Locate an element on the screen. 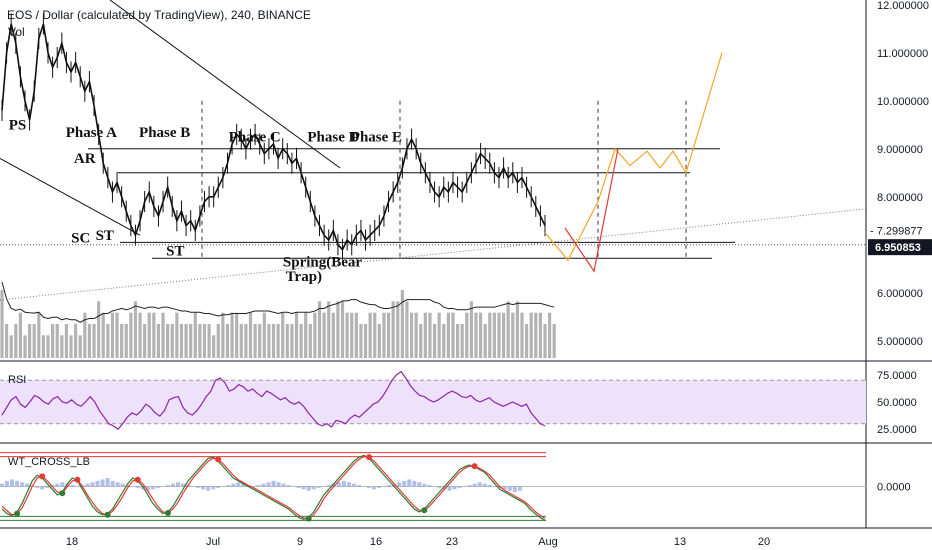 This screenshot has width=932, height=550. date-tick-label: 9 is located at coordinates (300, 542).